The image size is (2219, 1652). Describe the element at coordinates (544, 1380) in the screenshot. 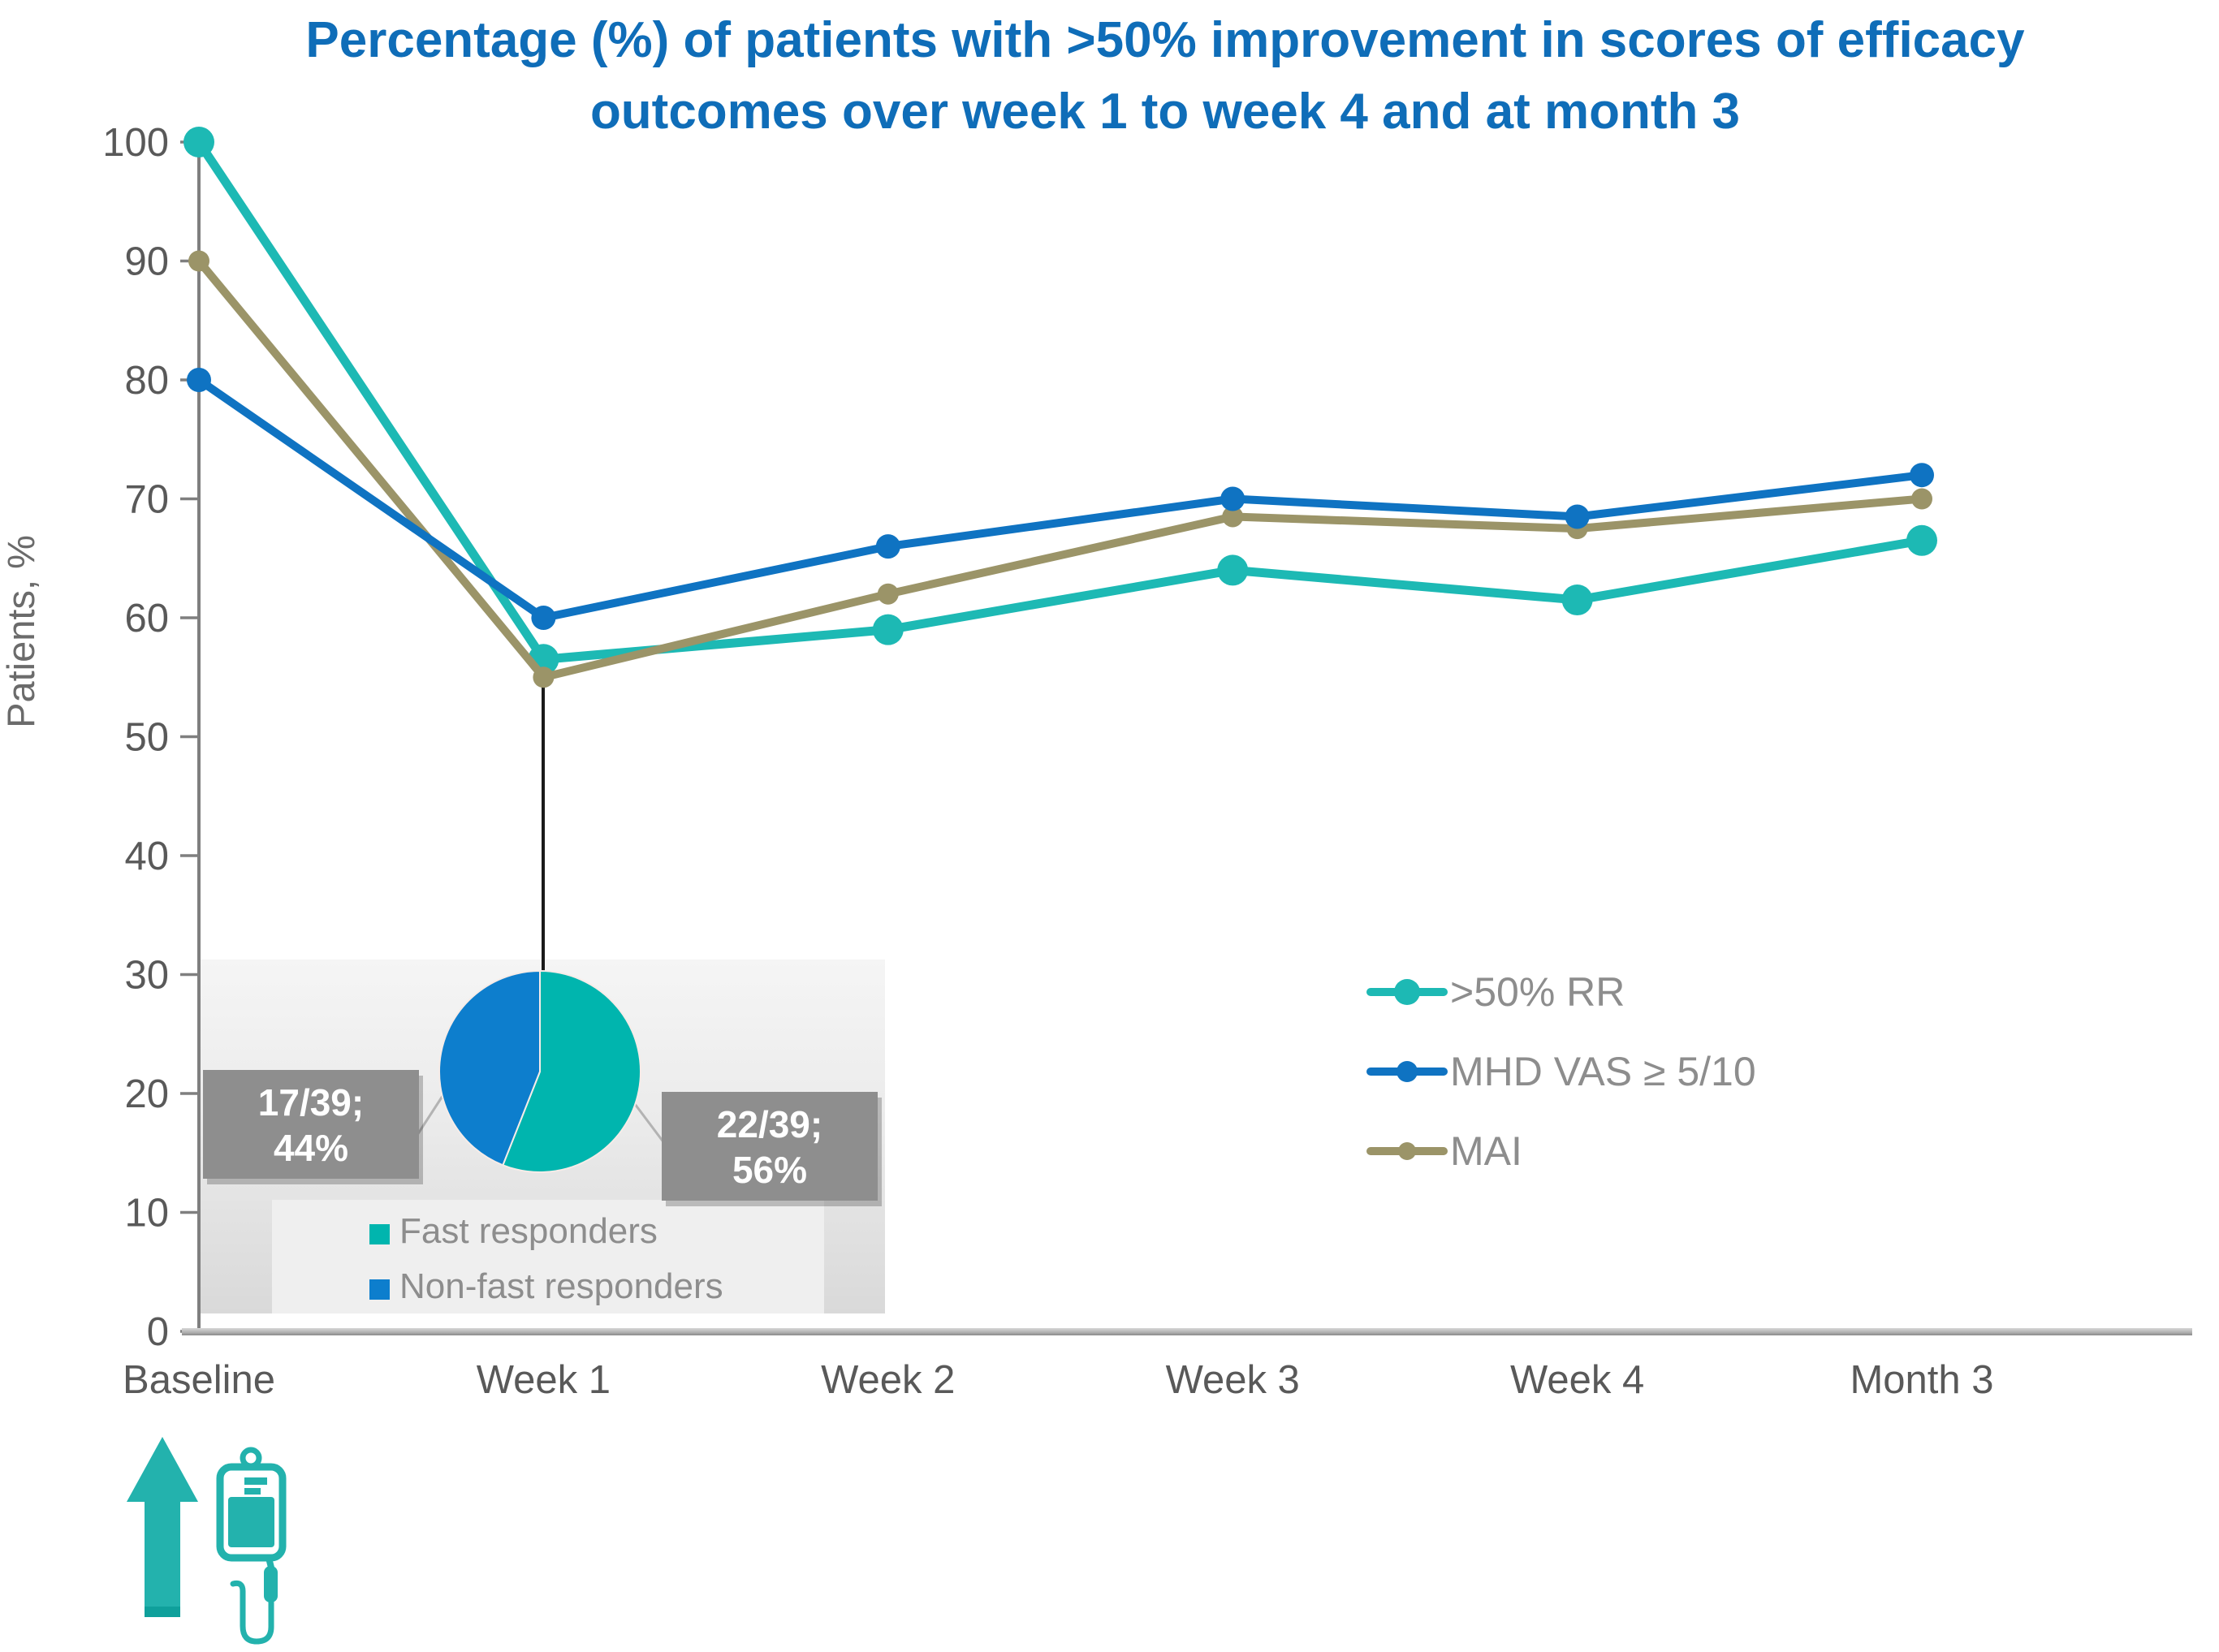

I see `x-tick-label: Week 1` at that location.